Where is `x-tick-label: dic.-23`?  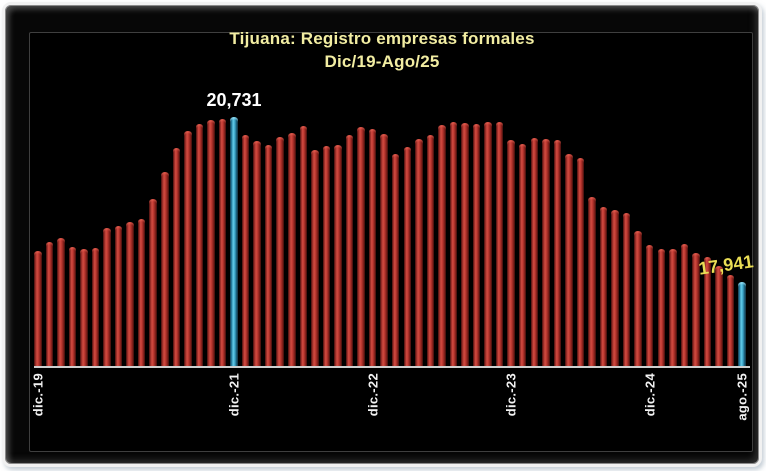
x-tick-label: dic.-23 is located at coordinates (511, 394).